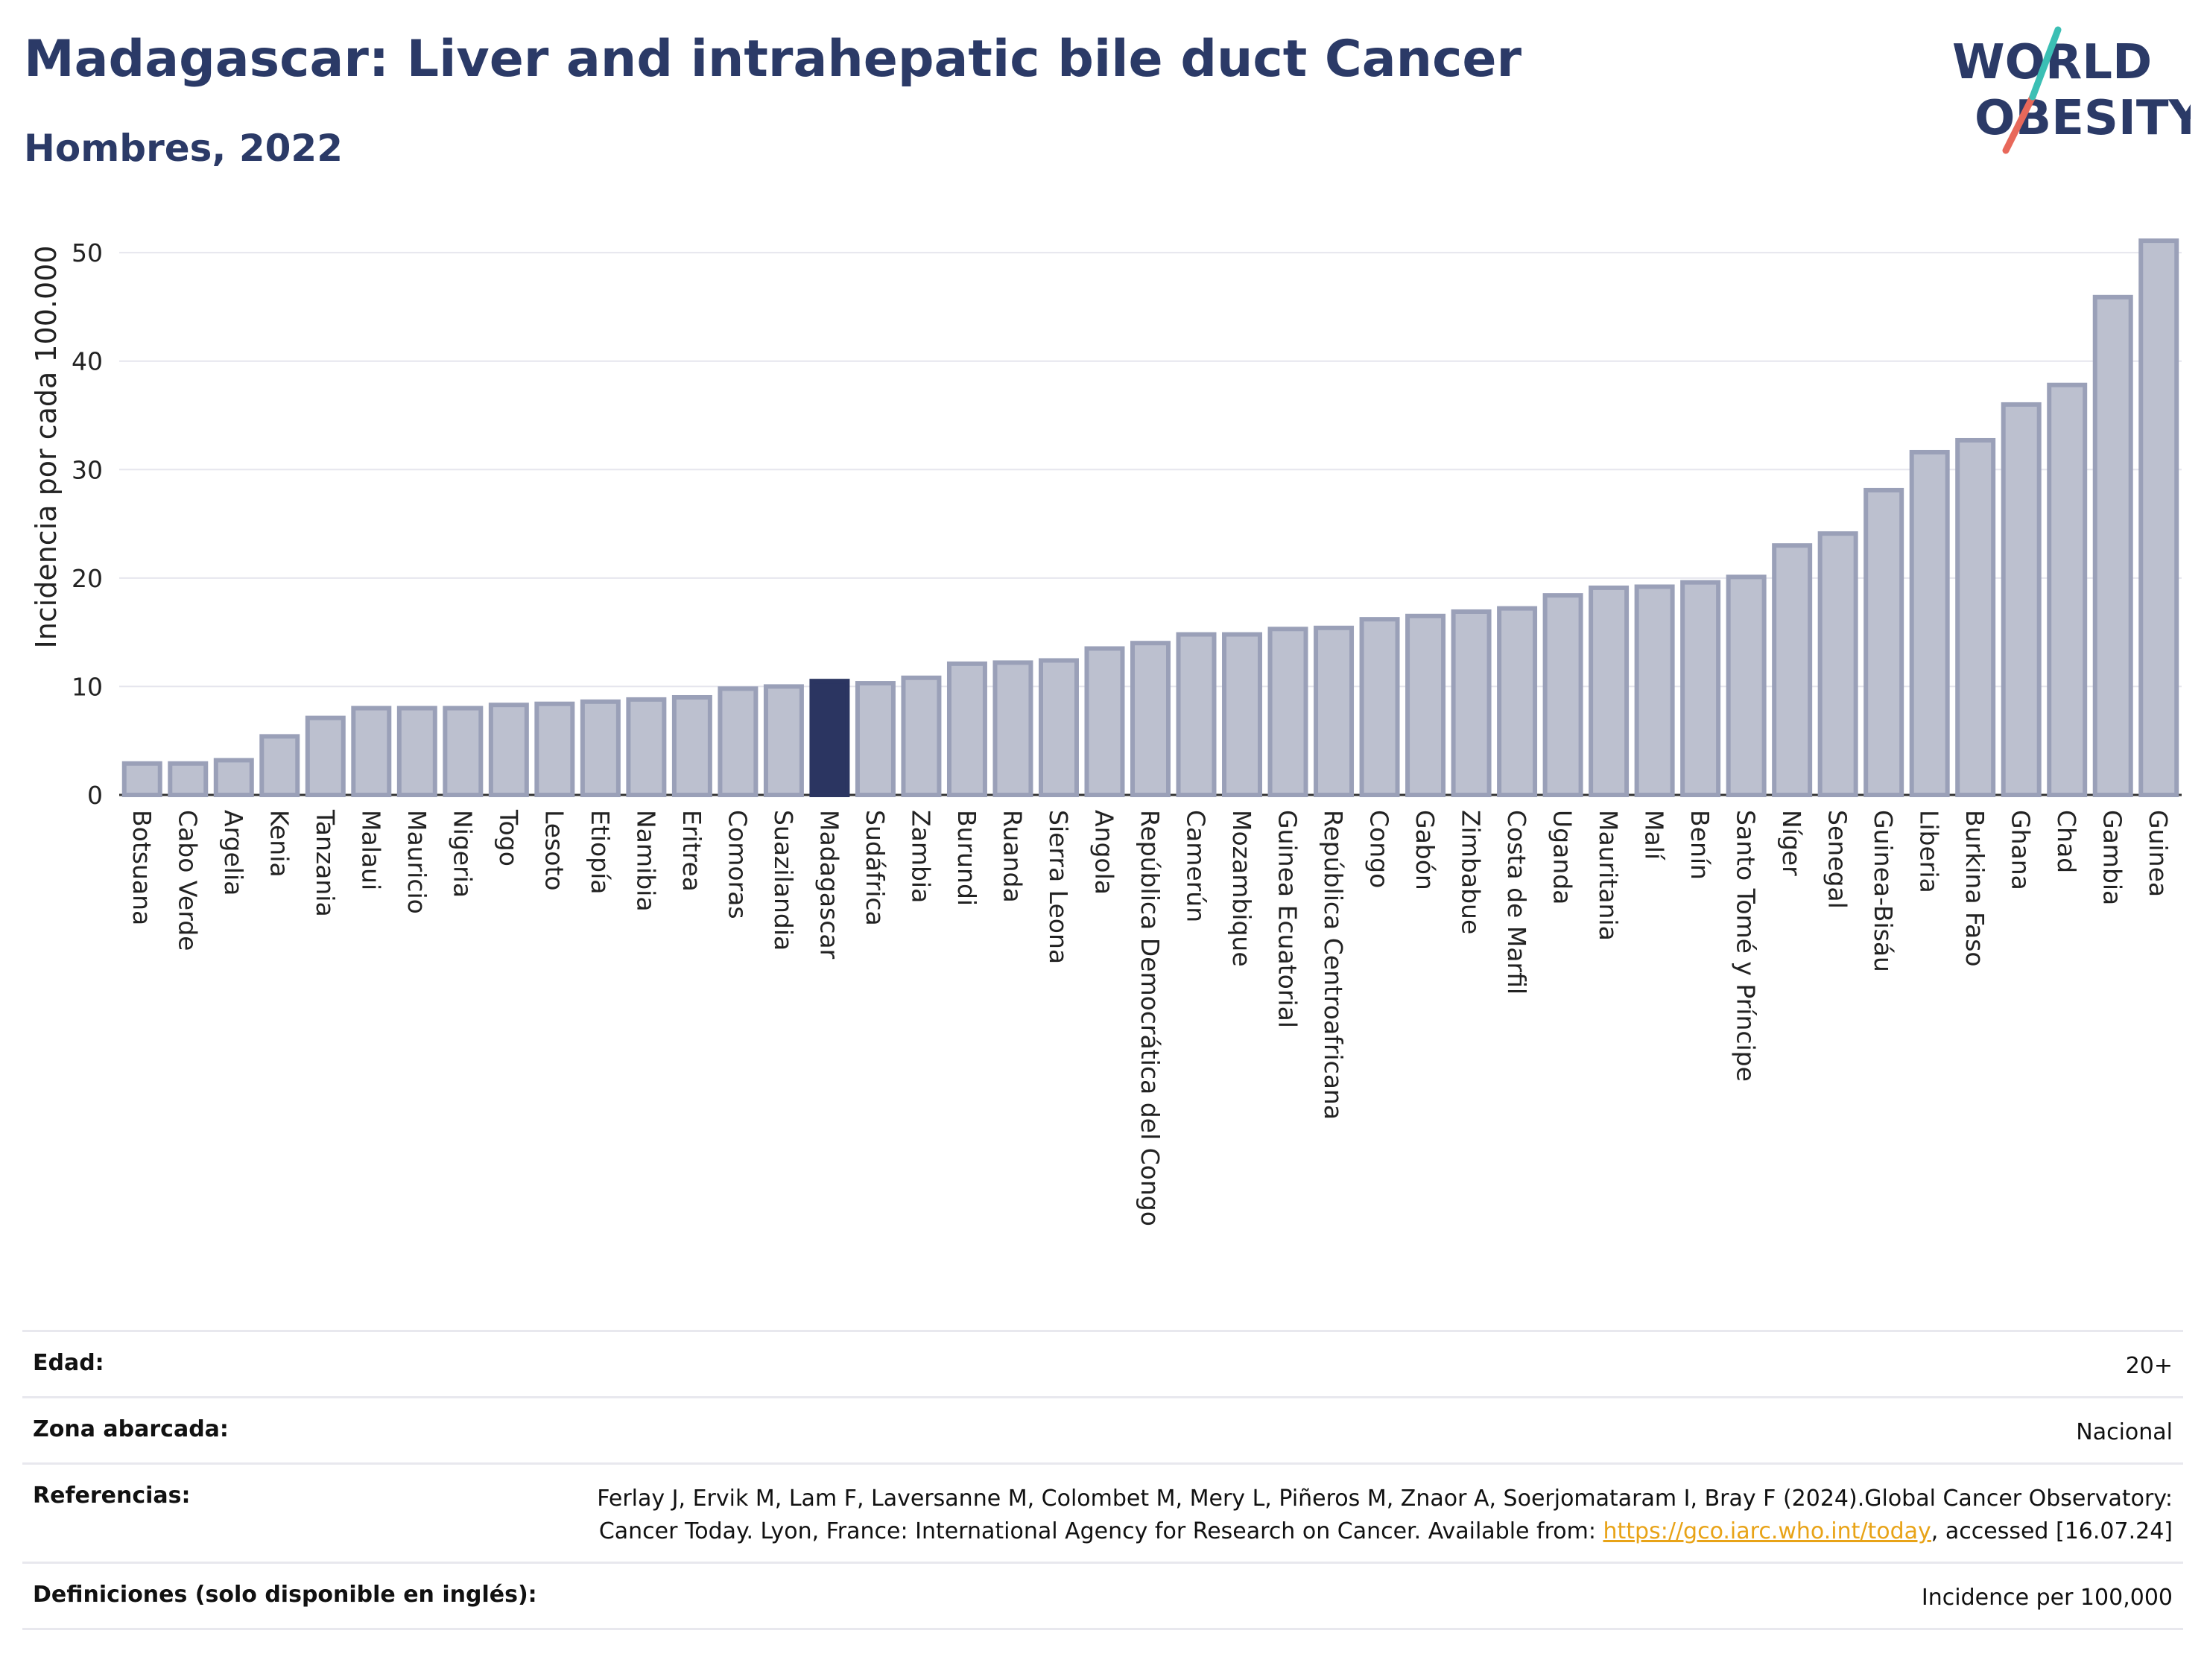 Image resolution: width=2204 pixels, height=1680 pixels. I want to click on bar-argelia, so click(233, 778).